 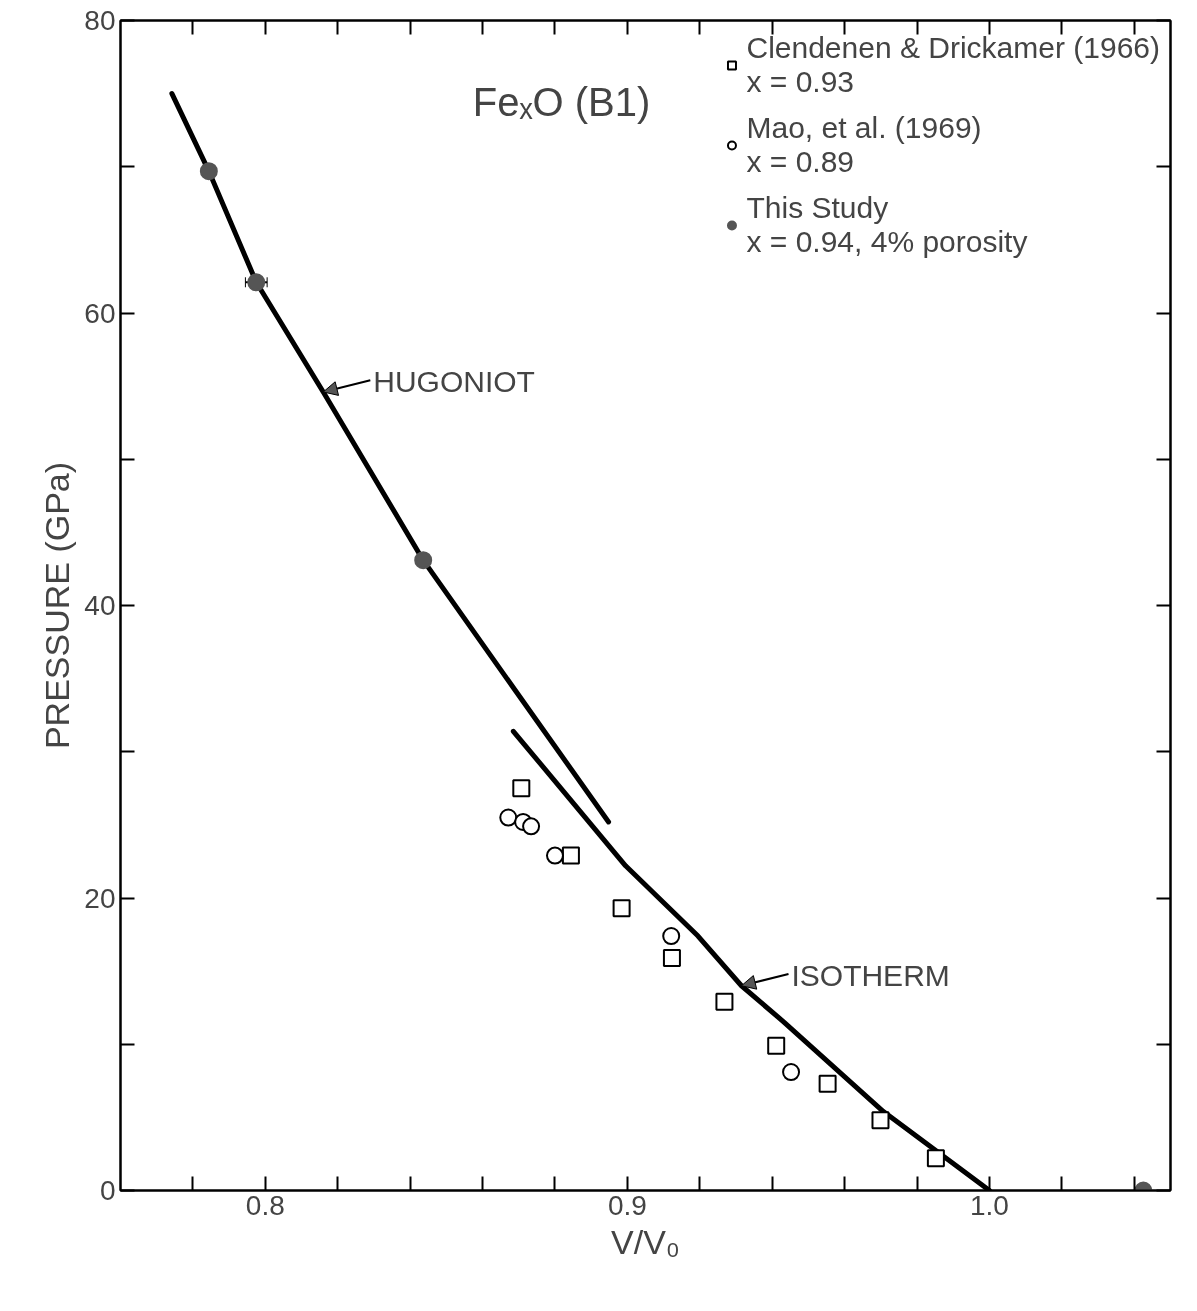 What do you see at coordinates (100, 898) in the screenshot?
I see `y-tick-label: 20` at bounding box center [100, 898].